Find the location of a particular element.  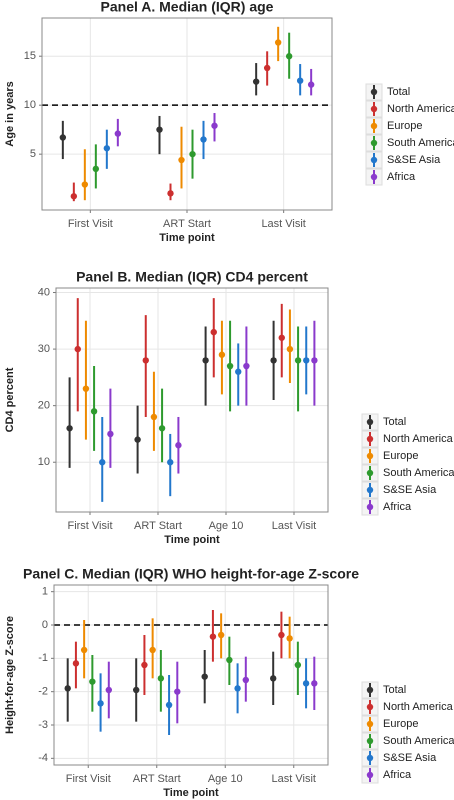

legend-label: North America is located at coordinates (418, 439).